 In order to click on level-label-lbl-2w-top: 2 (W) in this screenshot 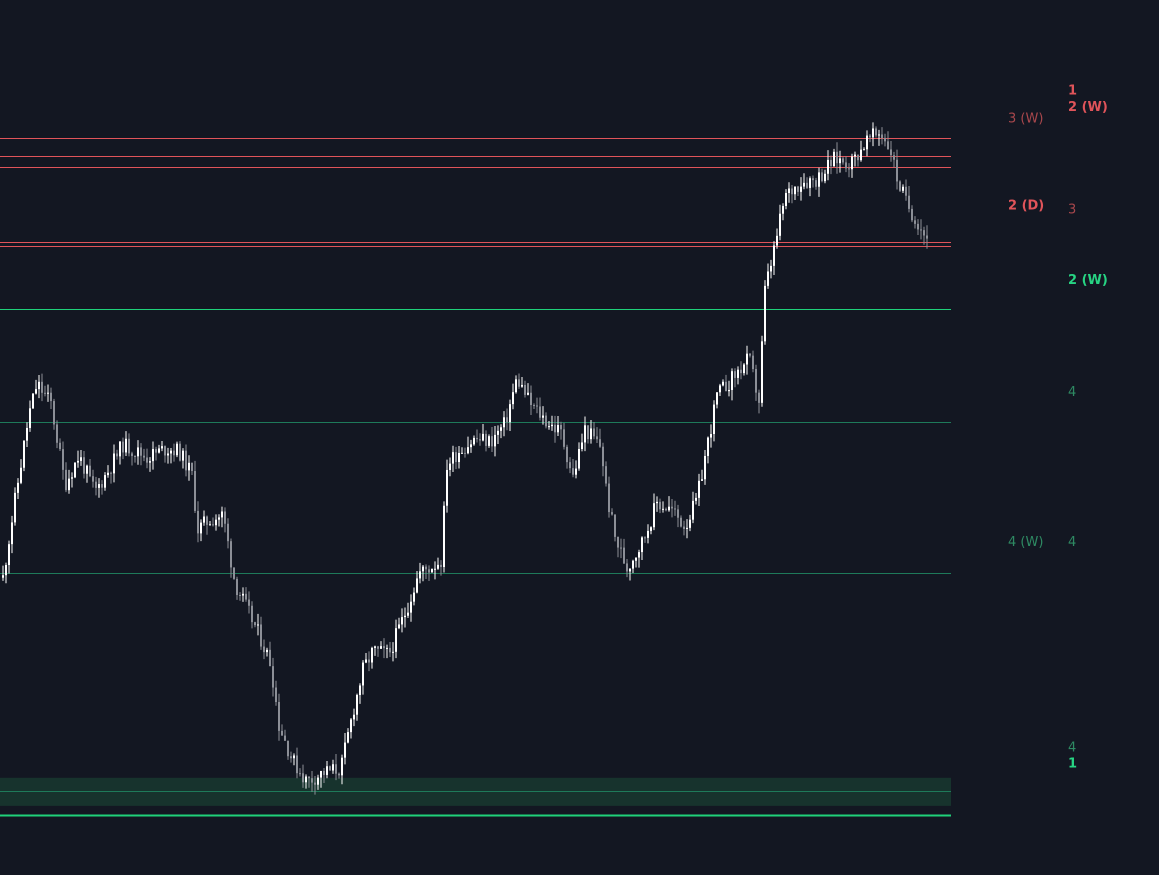, I will do `click(1088, 107)`.